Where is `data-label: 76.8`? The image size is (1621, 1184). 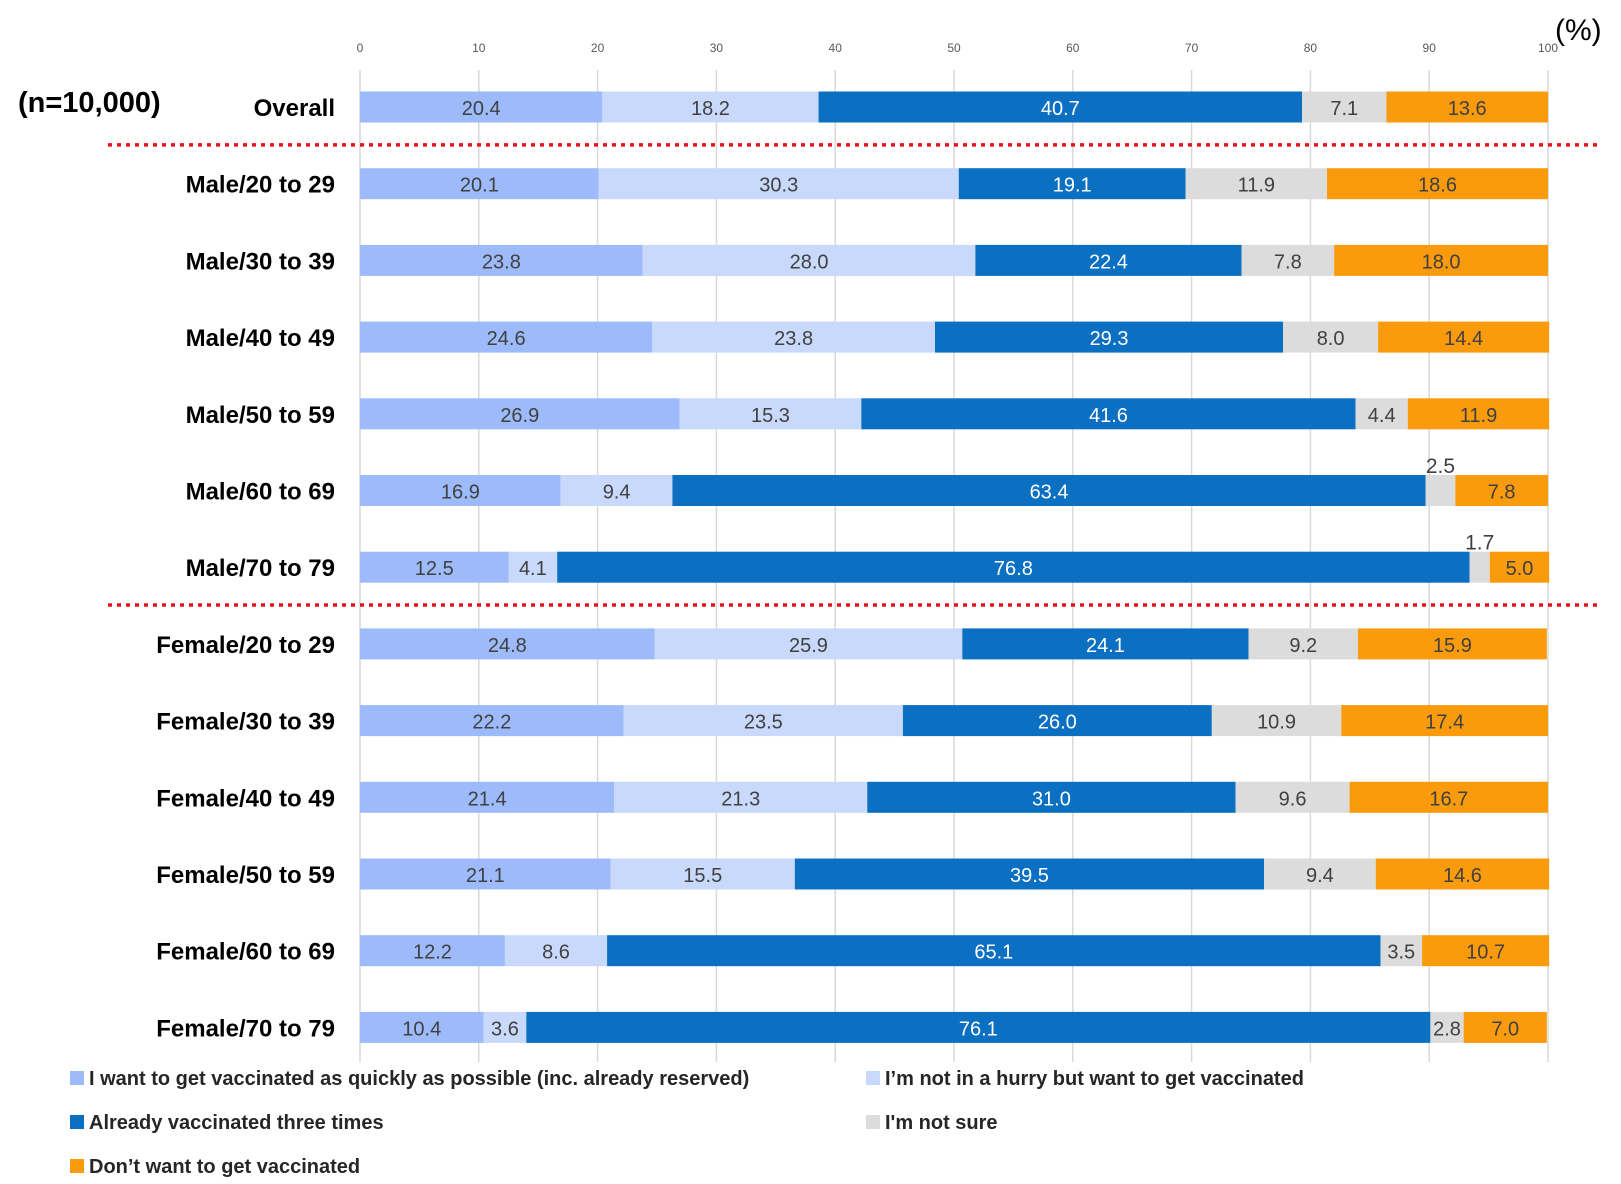
data-label: 76.8 is located at coordinates (1013, 569).